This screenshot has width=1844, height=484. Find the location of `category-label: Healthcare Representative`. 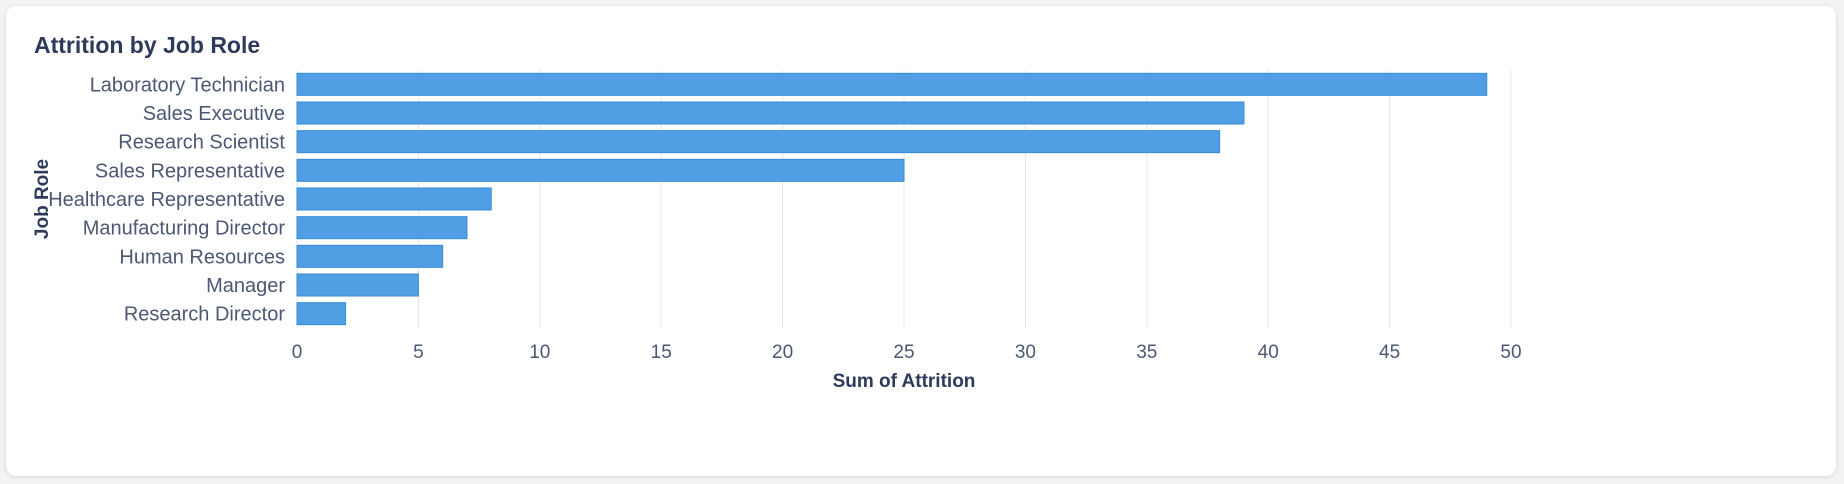

category-label: Healthcare Representative is located at coordinates (166, 200).